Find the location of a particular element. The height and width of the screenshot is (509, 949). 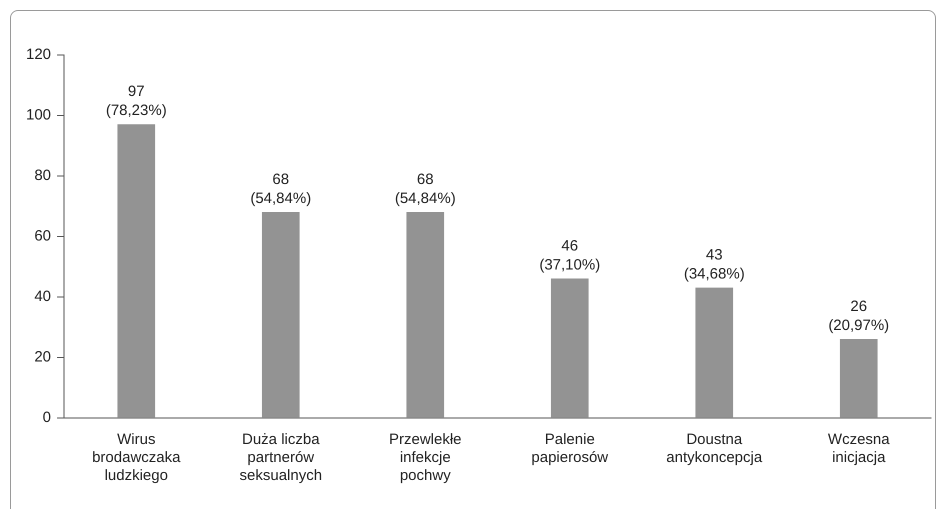

data-label: 43 (34,68%) is located at coordinates (714, 264).